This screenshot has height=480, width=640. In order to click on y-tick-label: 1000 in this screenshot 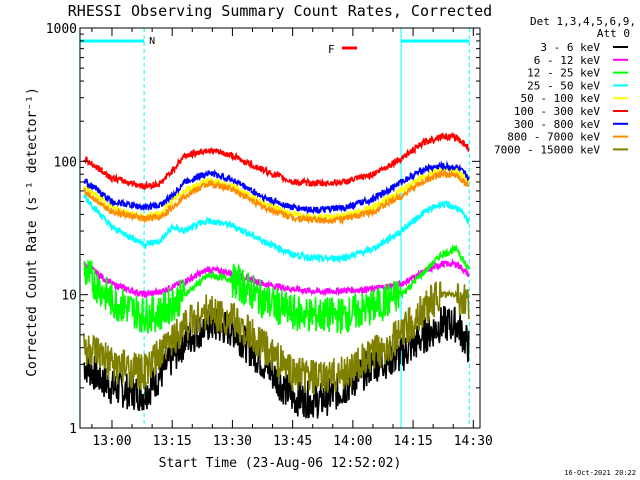, I will do `click(61, 29)`.